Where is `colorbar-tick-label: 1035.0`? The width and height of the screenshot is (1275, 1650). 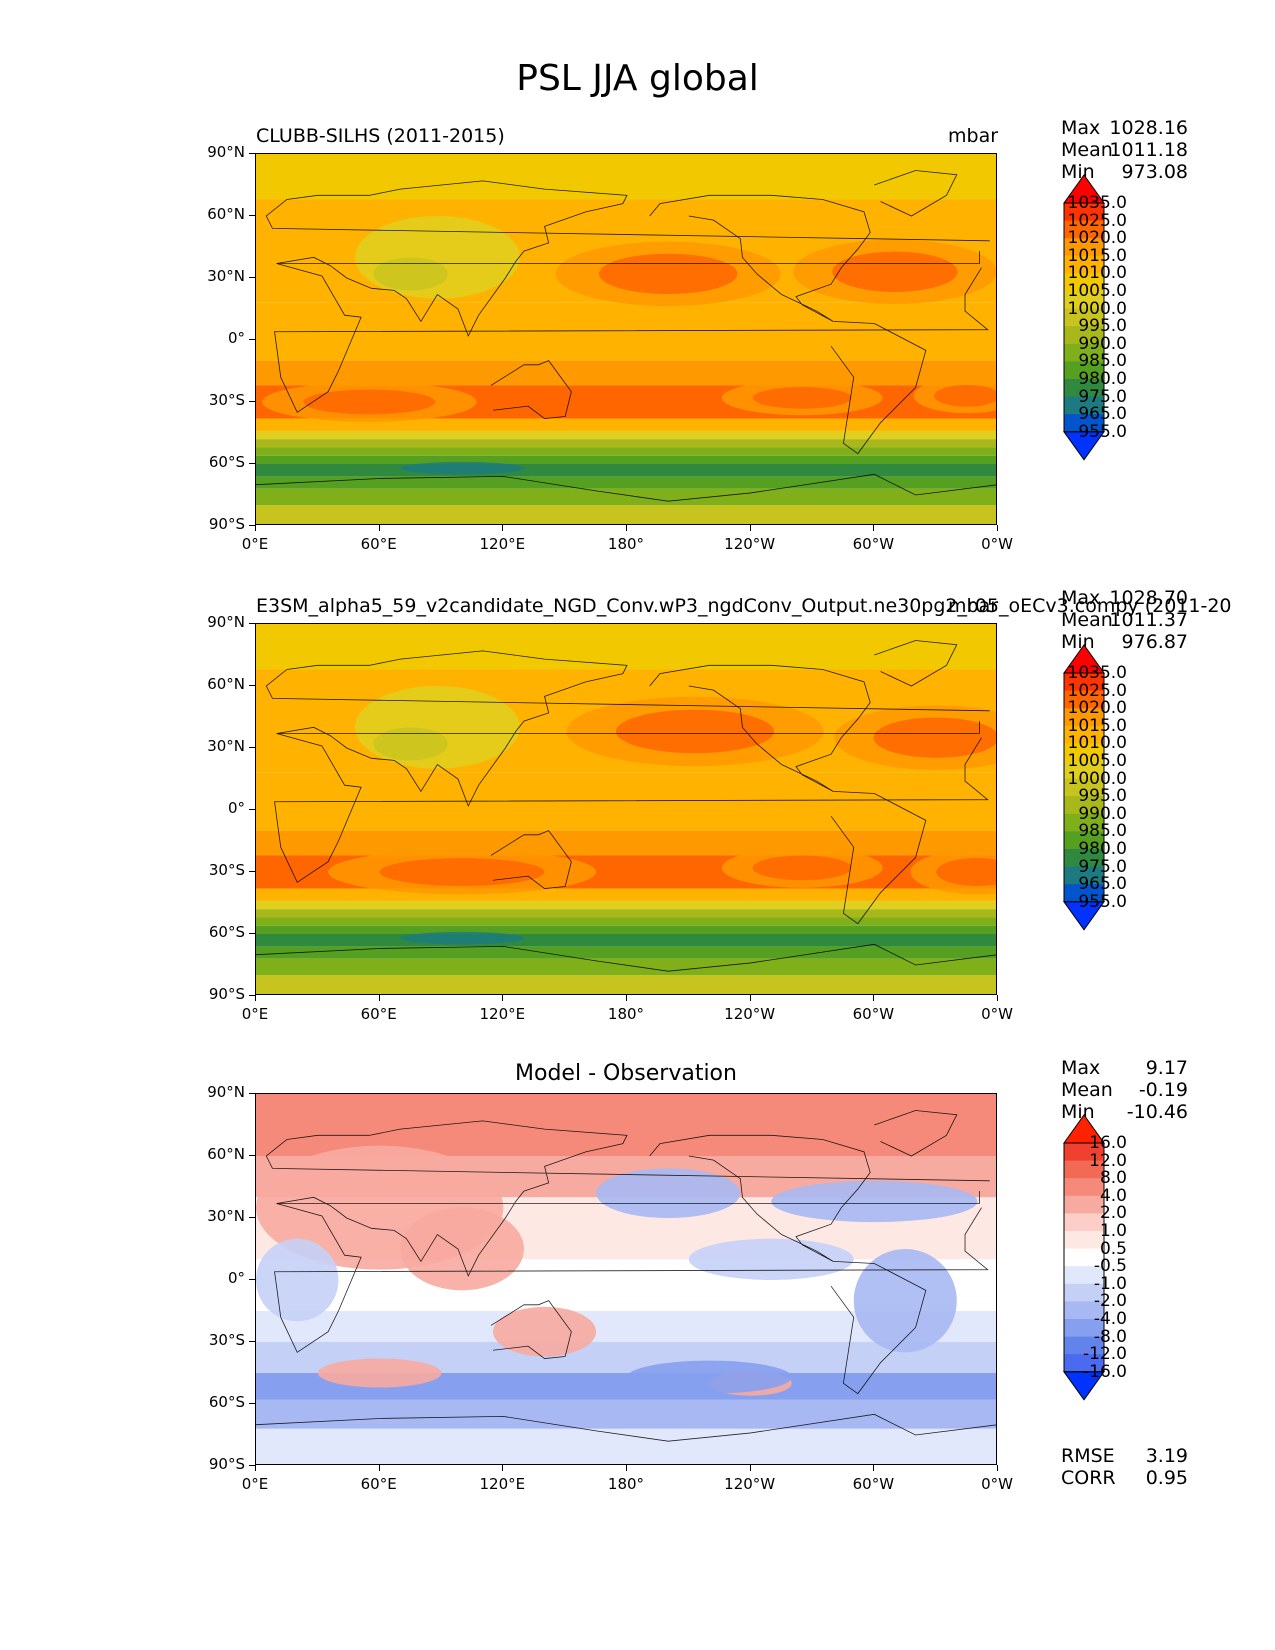
colorbar-tick-label: 1035.0 is located at coordinates (1097, 673).